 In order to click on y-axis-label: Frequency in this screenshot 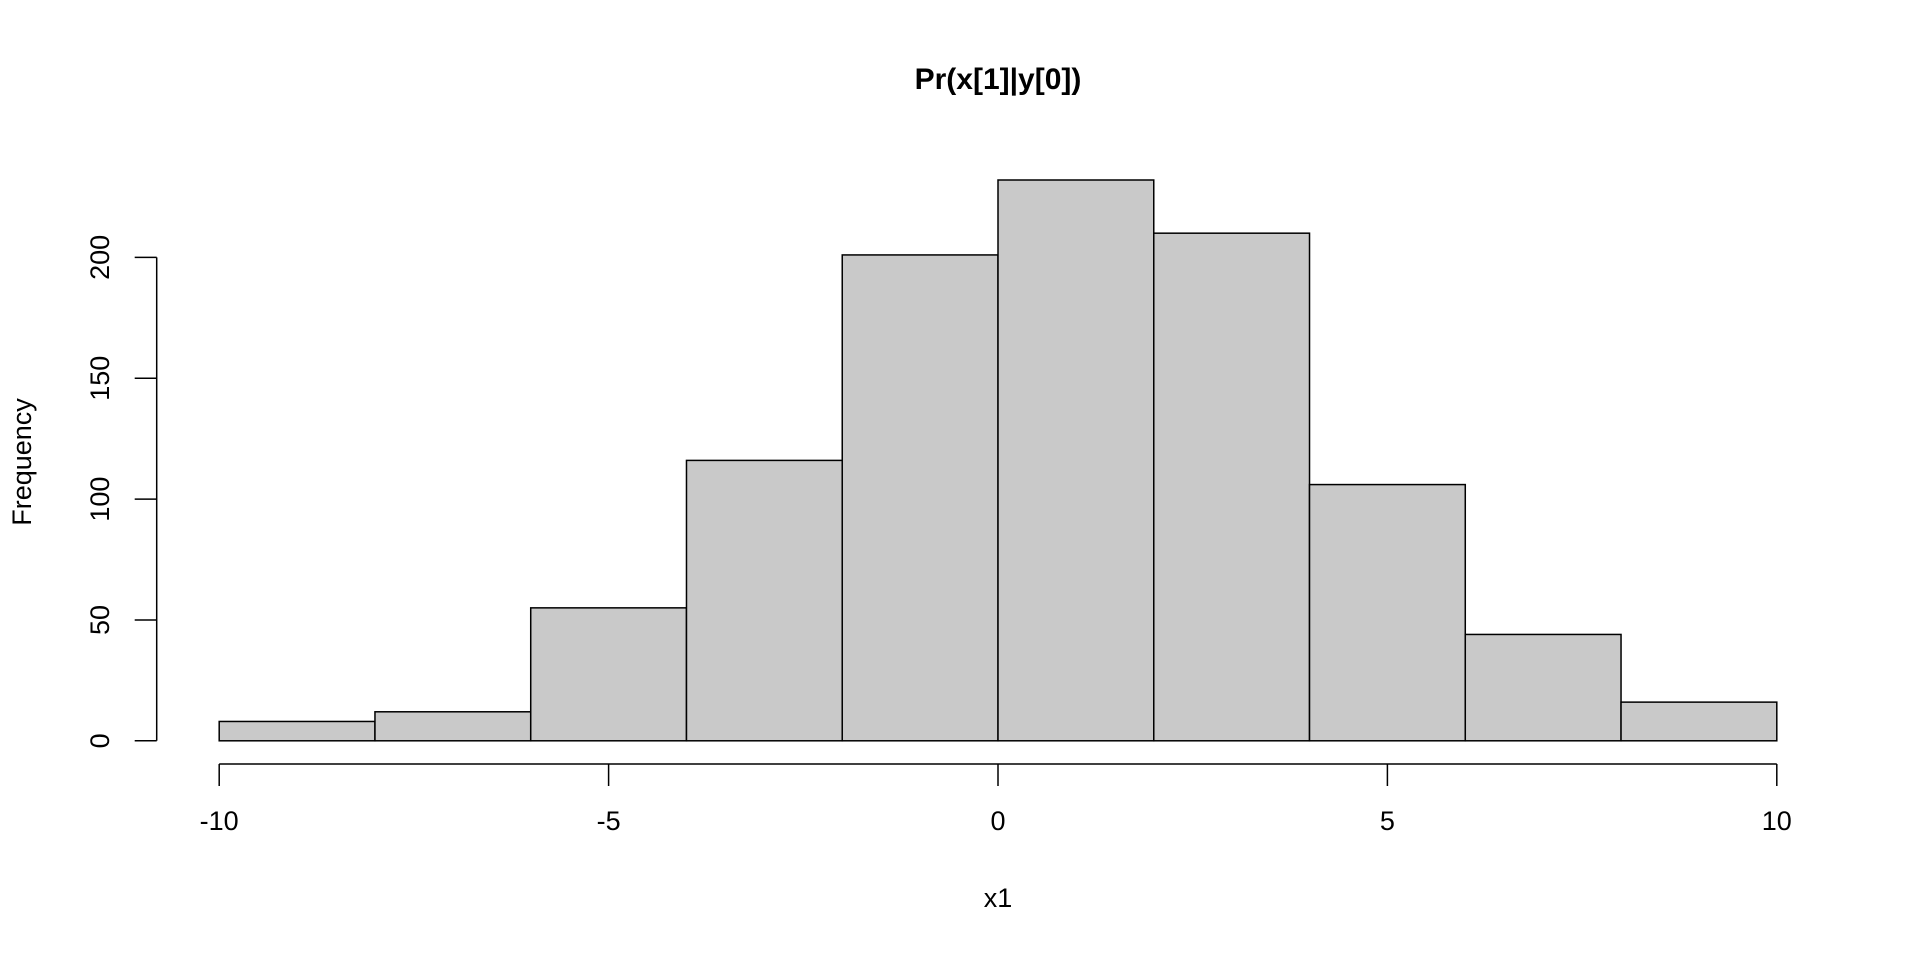, I will do `click(22, 462)`.